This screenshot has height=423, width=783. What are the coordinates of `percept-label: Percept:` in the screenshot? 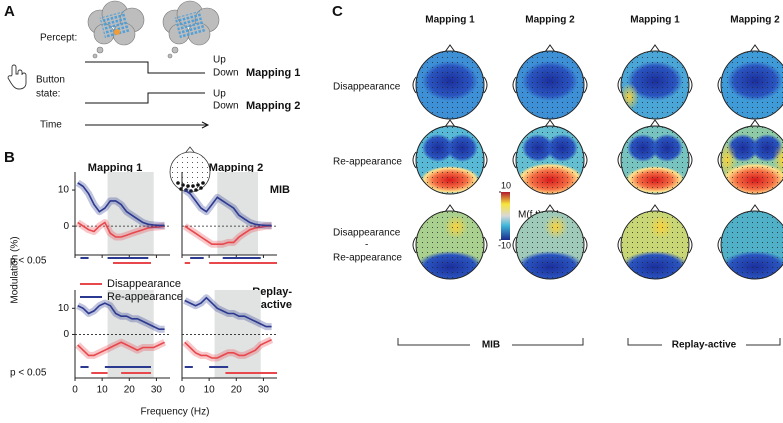 It's located at (58, 38).